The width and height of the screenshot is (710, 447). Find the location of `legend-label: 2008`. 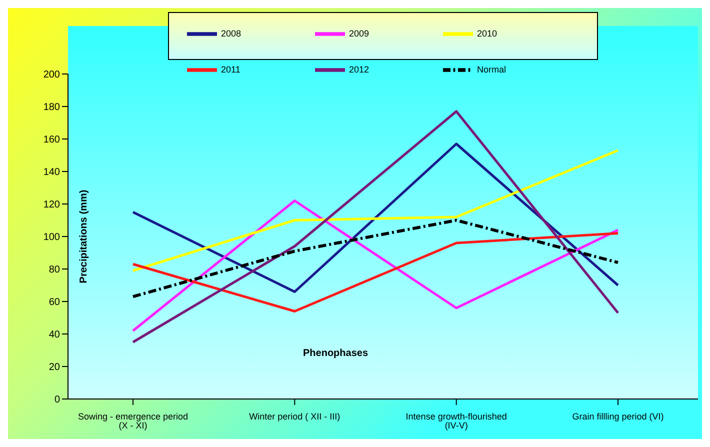

legend-label: 2008 is located at coordinates (231, 33).